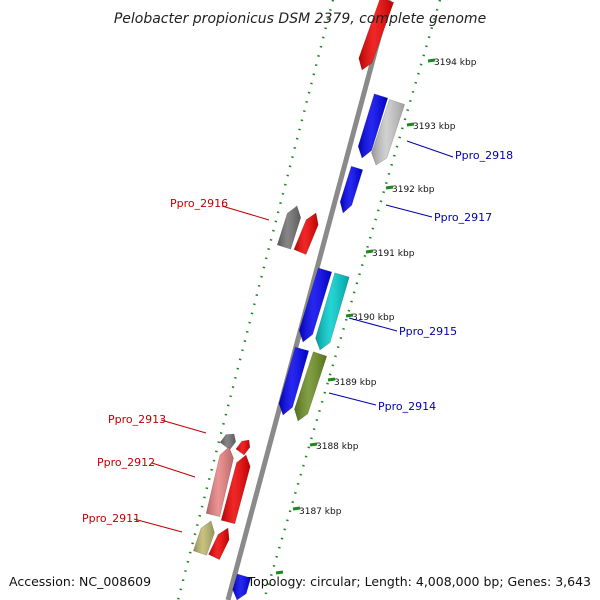  What do you see at coordinates (310, 386) in the screenshot?
I see `gene-ppro-2914-shading` at bounding box center [310, 386].